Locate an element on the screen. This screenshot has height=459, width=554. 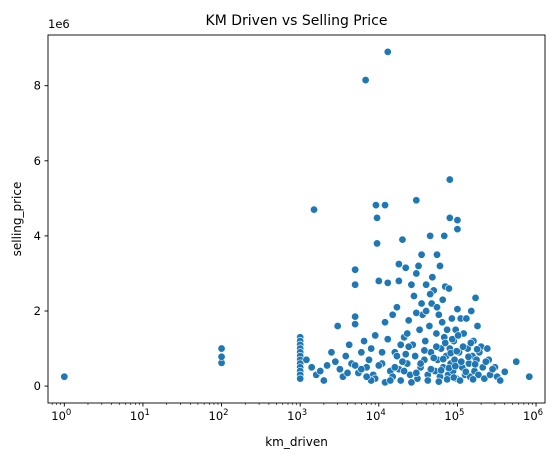
x-axis-ticks: 100 101 102 103 104 105 106 is located at coordinates (297, 413).